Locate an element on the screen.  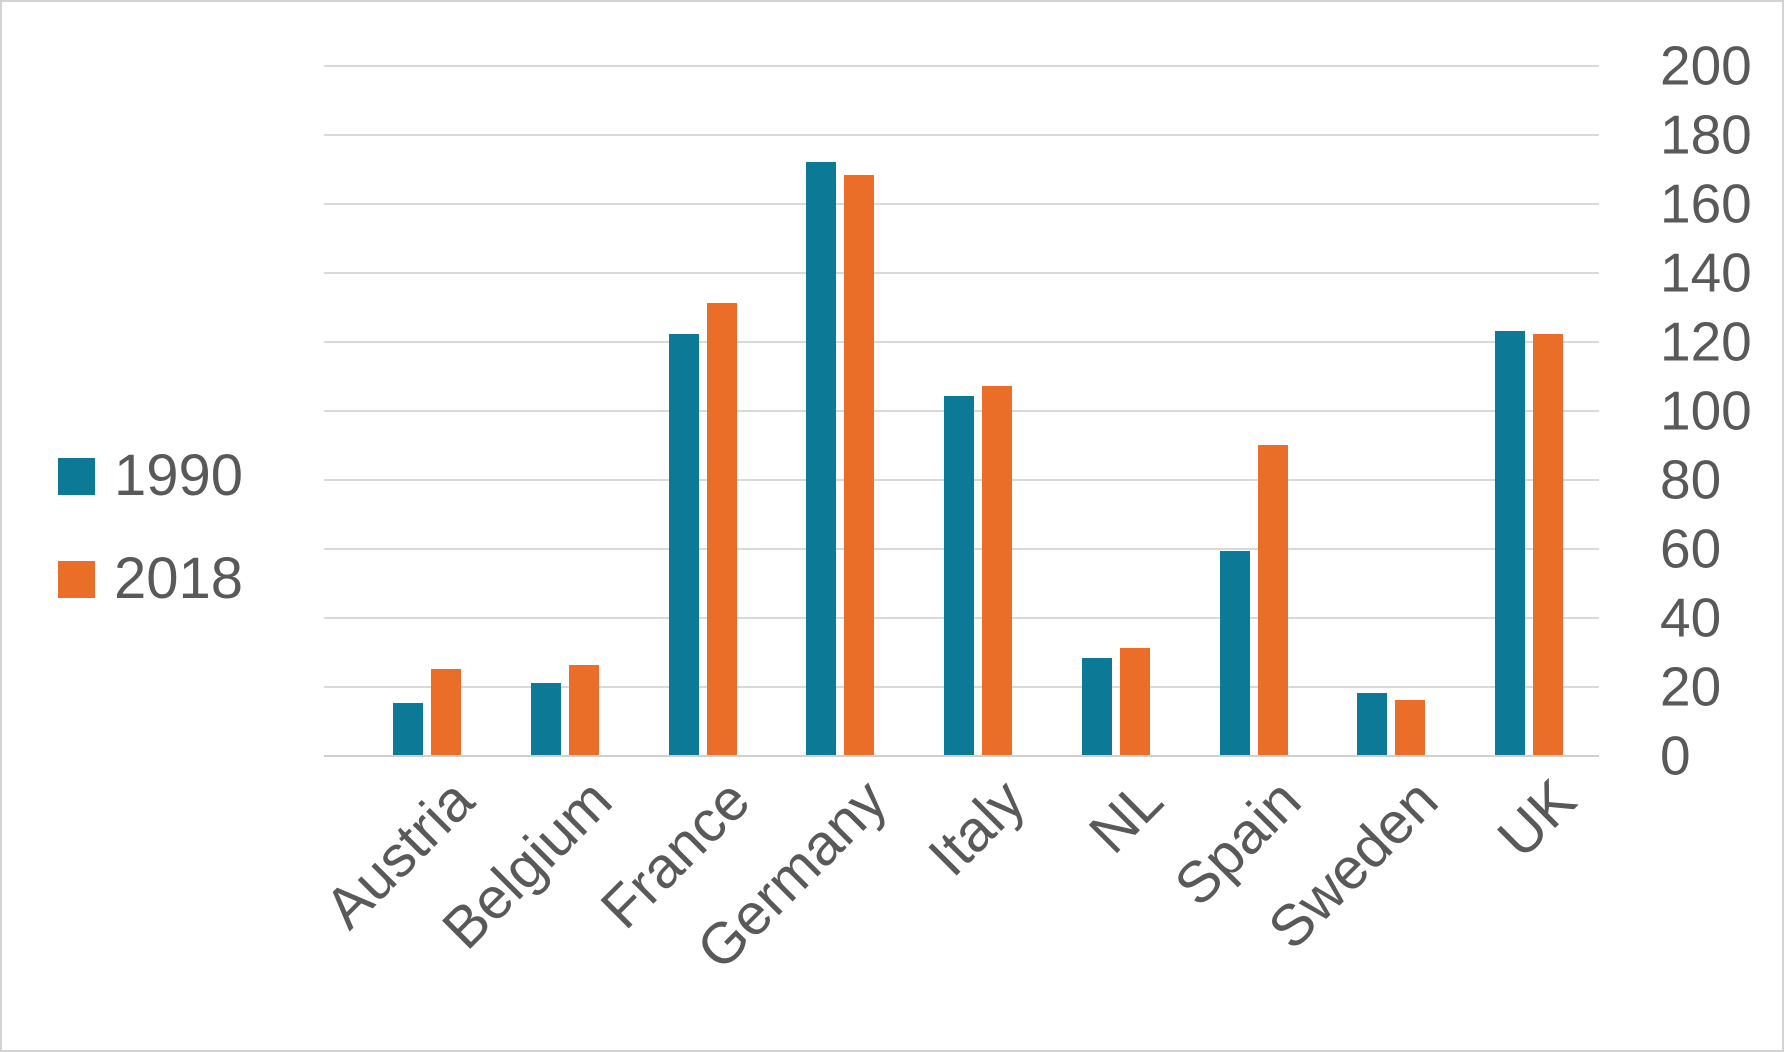
bar-uk-1990 is located at coordinates (1510, 542).